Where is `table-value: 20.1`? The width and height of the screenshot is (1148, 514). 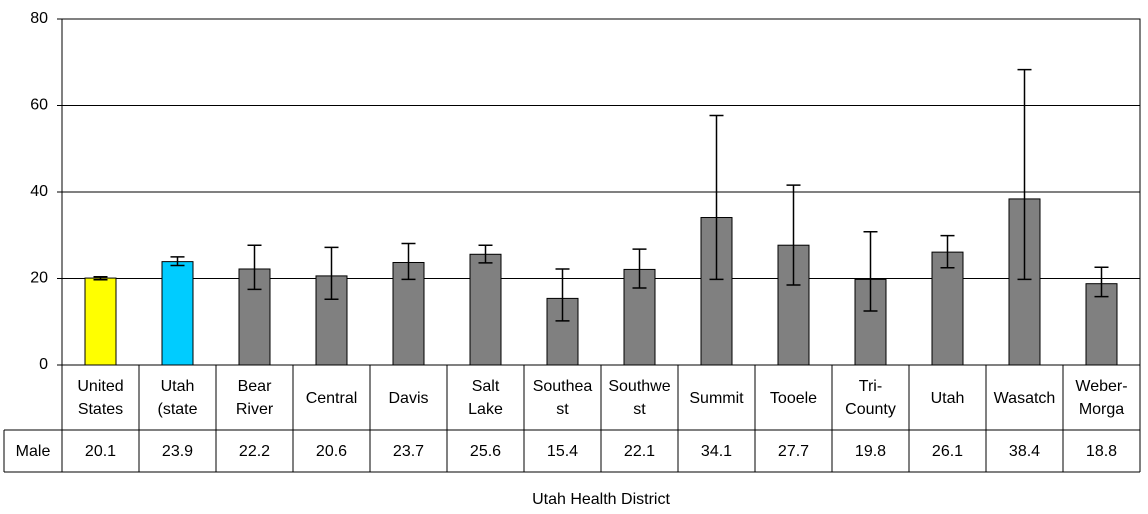
table-value: 20.1 is located at coordinates (100, 451).